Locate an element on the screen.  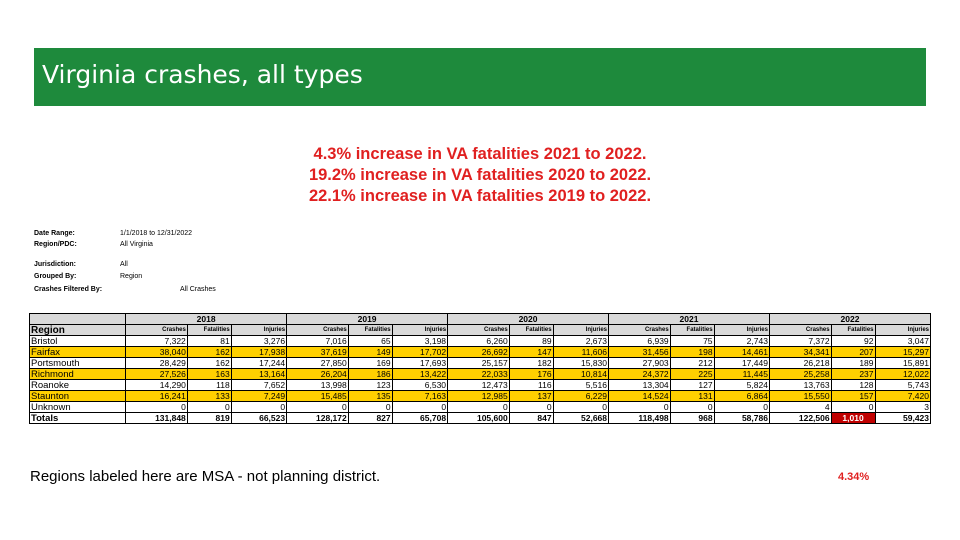
table-cell: 11,606 is located at coordinates (581, 352).